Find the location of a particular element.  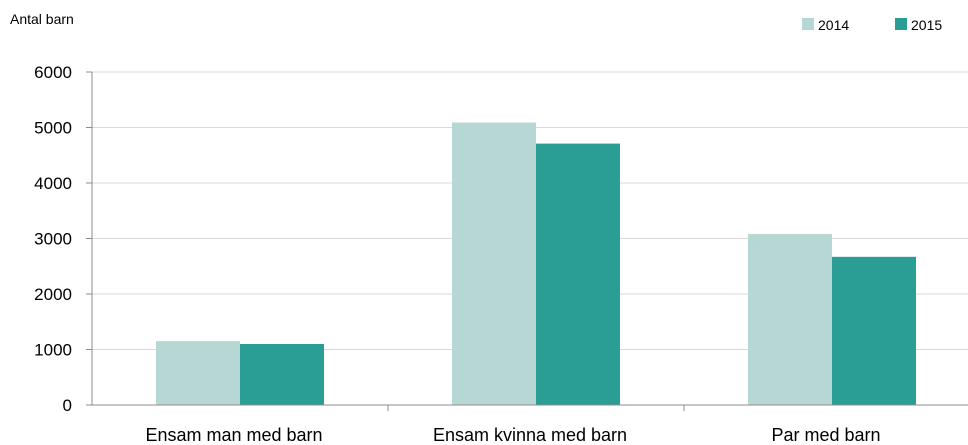

y-tick-label: 3000 is located at coordinates (53, 239).